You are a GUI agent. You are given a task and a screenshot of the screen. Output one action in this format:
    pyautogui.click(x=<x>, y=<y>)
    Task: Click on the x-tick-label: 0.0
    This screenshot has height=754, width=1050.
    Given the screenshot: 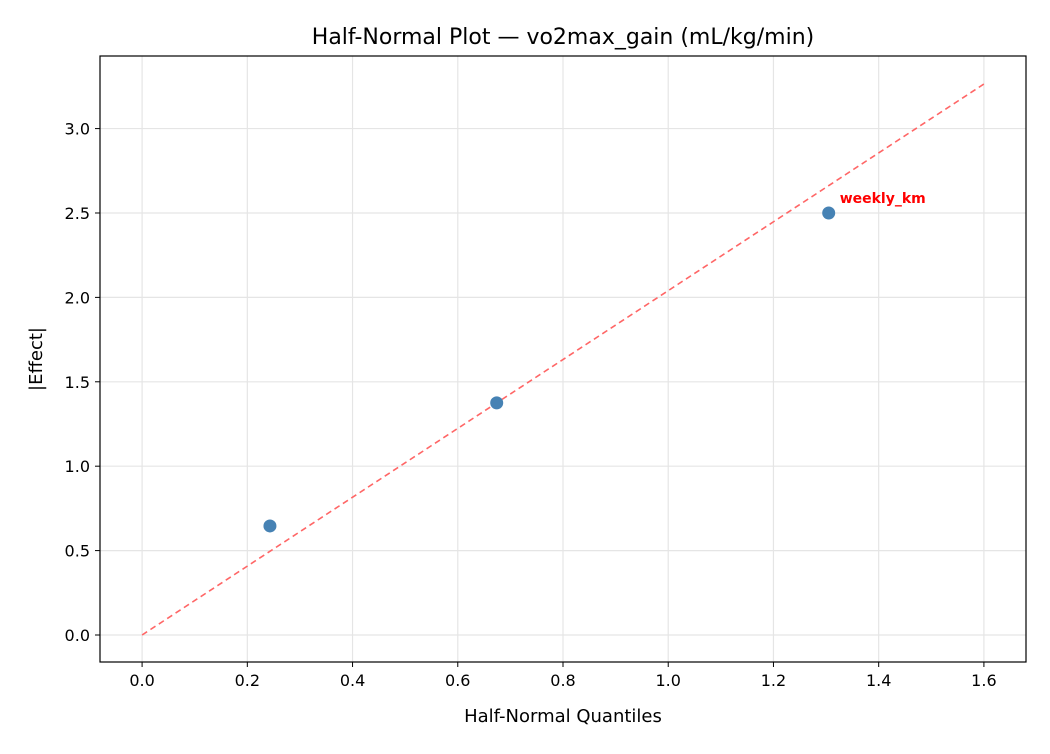 What is the action you would take?
    pyautogui.click(x=141, y=680)
    